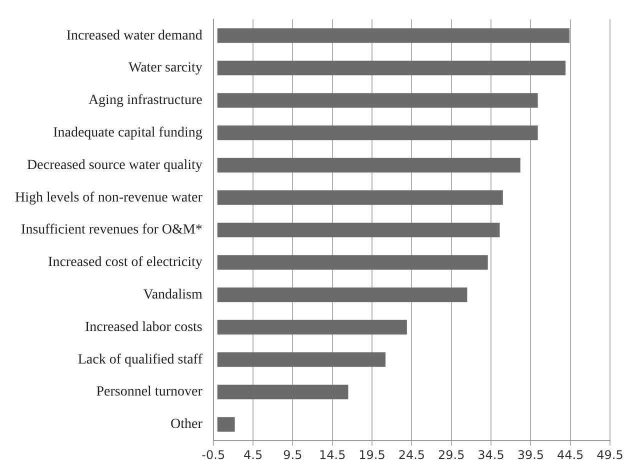  I want to click on y-tick-label: Aging infrastructure, so click(145, 100).